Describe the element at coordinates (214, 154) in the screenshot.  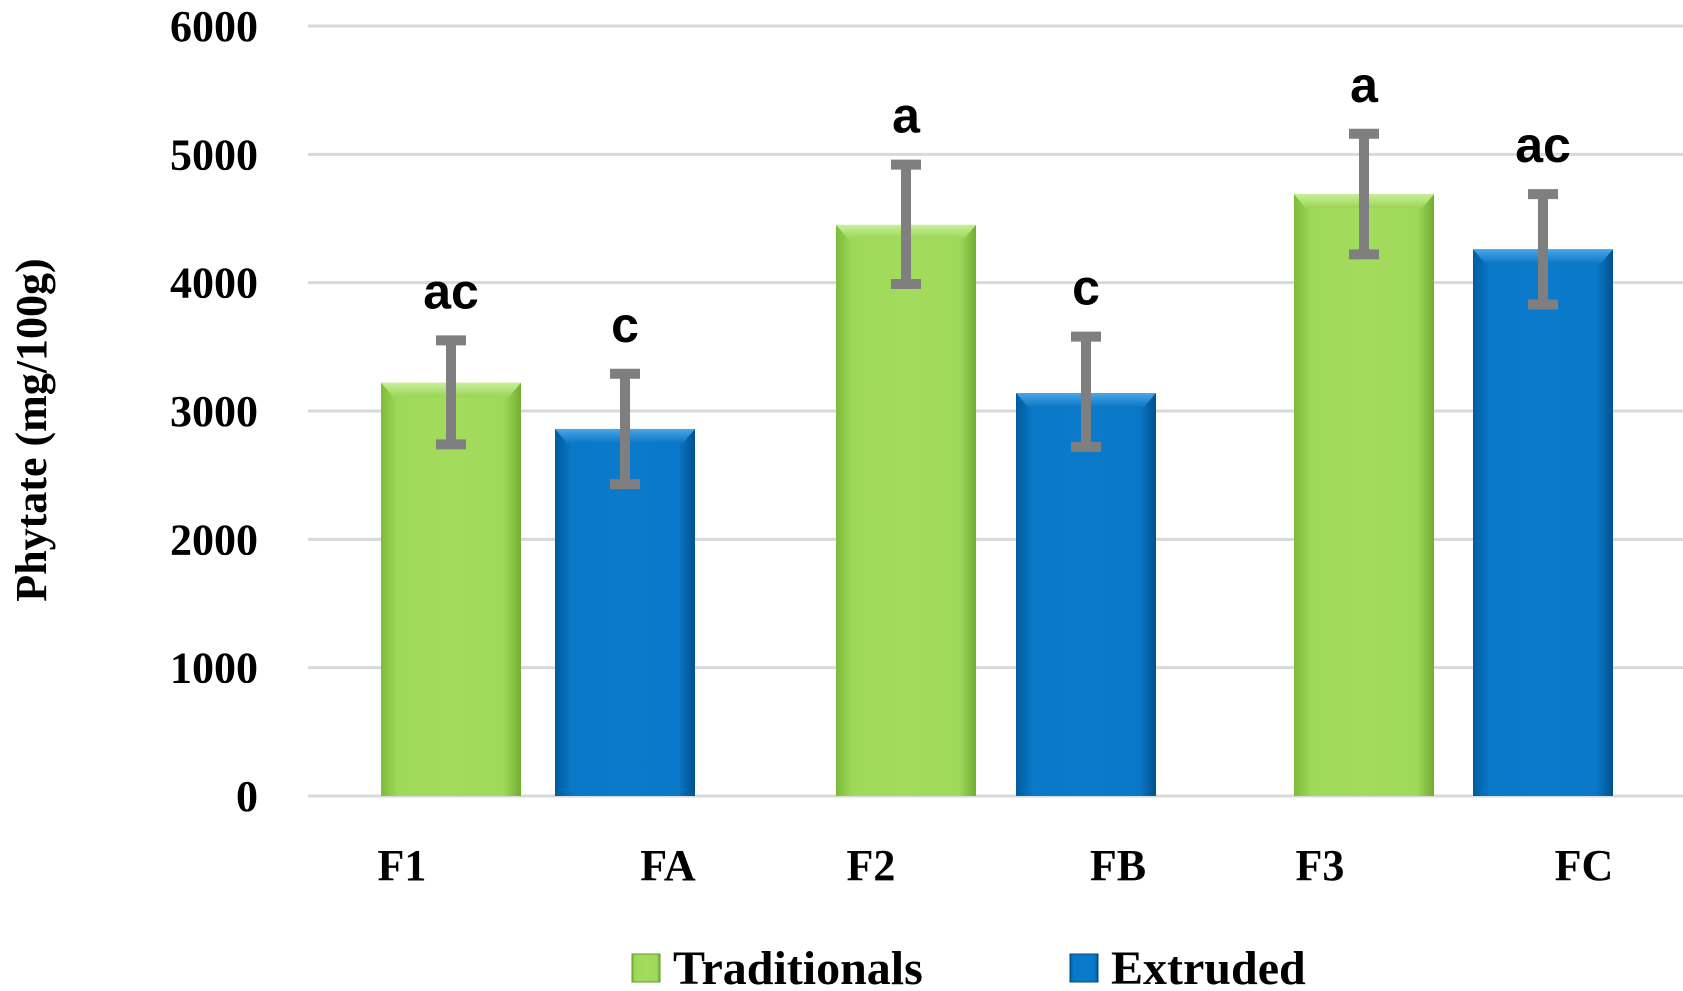
I see `y-tick-label: 5000` at that location.